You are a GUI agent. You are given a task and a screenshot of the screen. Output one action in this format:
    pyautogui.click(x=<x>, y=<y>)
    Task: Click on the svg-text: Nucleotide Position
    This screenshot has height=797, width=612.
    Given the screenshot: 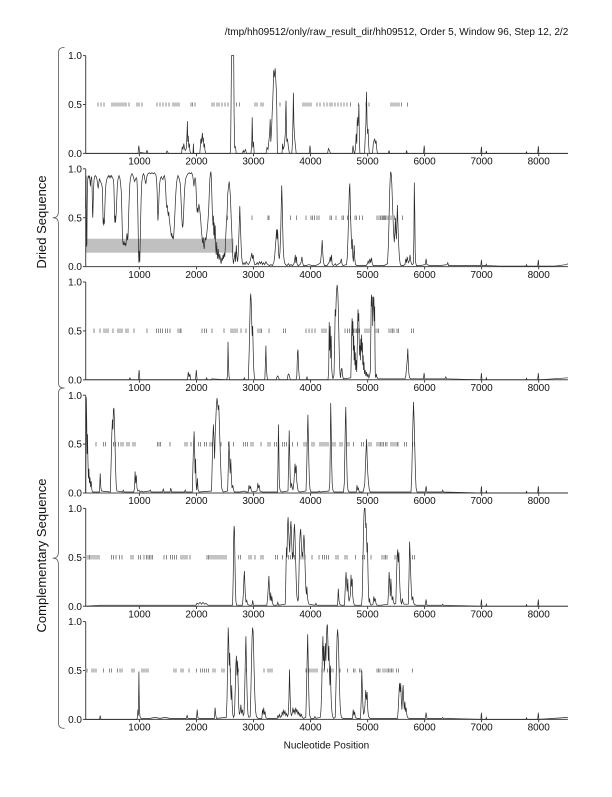 What is the action you would take?
    pyautogui.click(x=327, y=746)
    